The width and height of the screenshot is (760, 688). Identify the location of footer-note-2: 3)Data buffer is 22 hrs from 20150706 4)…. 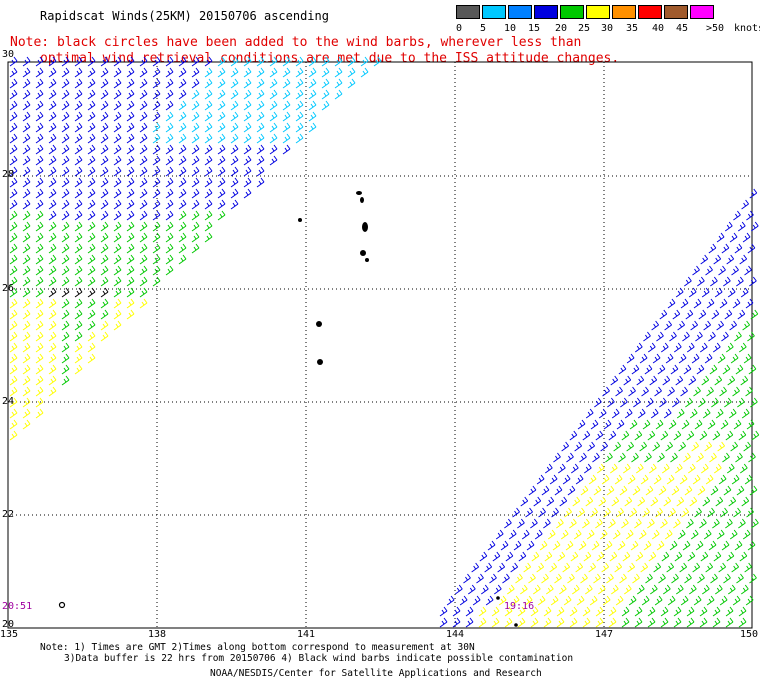
(319, 658).